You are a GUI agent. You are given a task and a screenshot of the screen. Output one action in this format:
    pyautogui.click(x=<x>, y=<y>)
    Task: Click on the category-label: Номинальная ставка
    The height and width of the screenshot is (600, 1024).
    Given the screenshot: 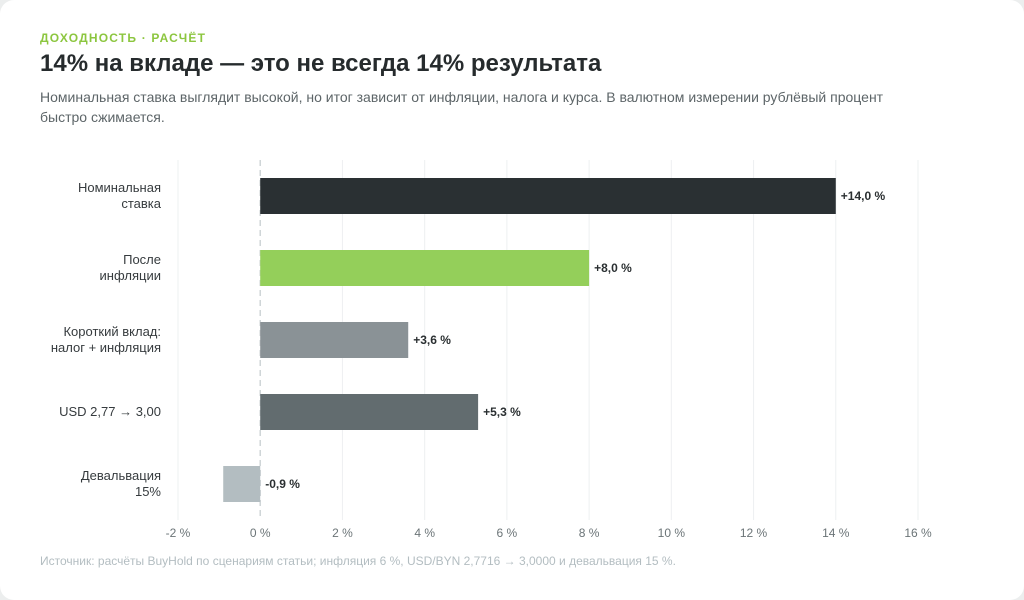 What is the action you would take?
    pyautogui.click(x=120, y=195)
    